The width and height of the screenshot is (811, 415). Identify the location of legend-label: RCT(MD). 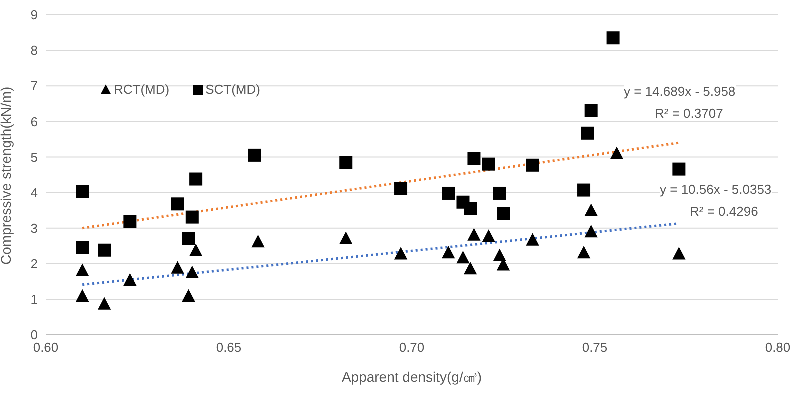
(142, 89).